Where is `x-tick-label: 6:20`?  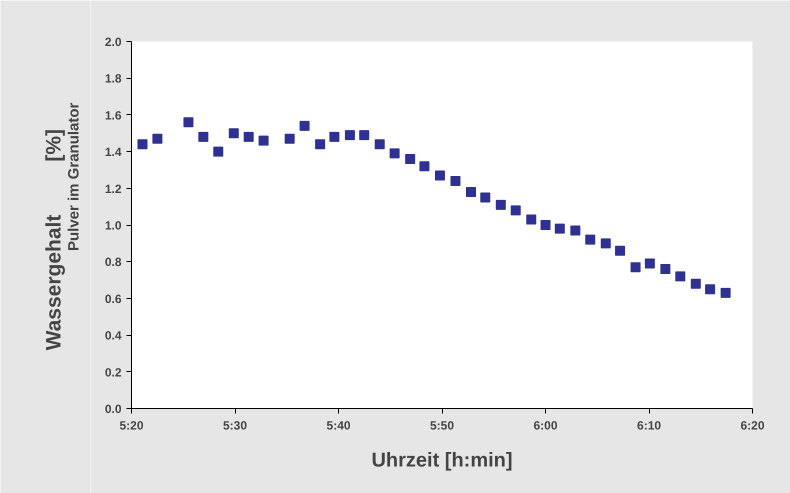 x-tick-label: 6:20 is located at coordinates (752, 425).